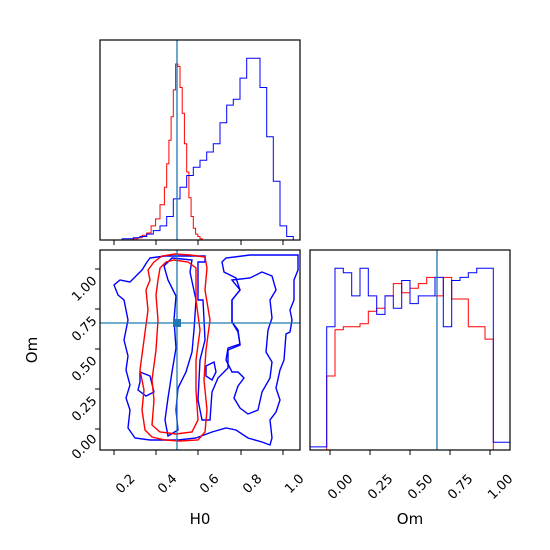 The height and width of the screenshot is (550, 550). I want to click on contour-frame, so click(200, 350).